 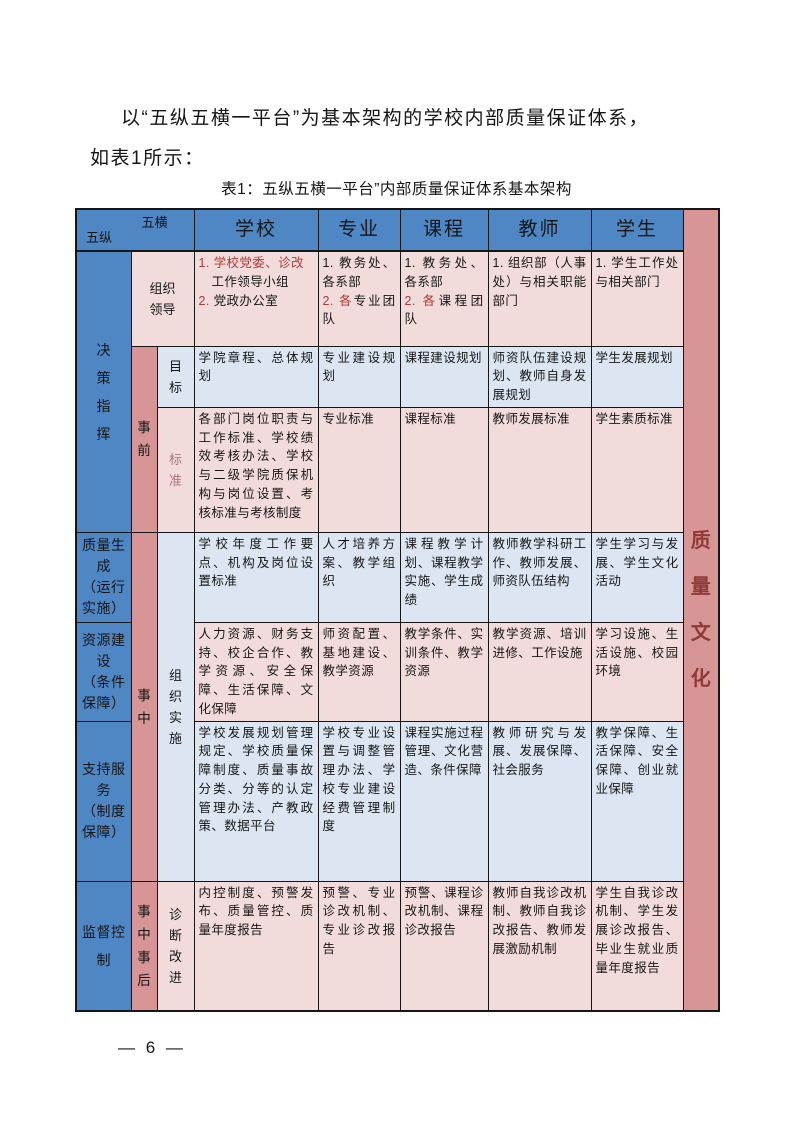 I want to click on cell-r6-major: 学校专业设置与调整管理办法、学校专业建设经费管理制度, so click(x=359, y=801).